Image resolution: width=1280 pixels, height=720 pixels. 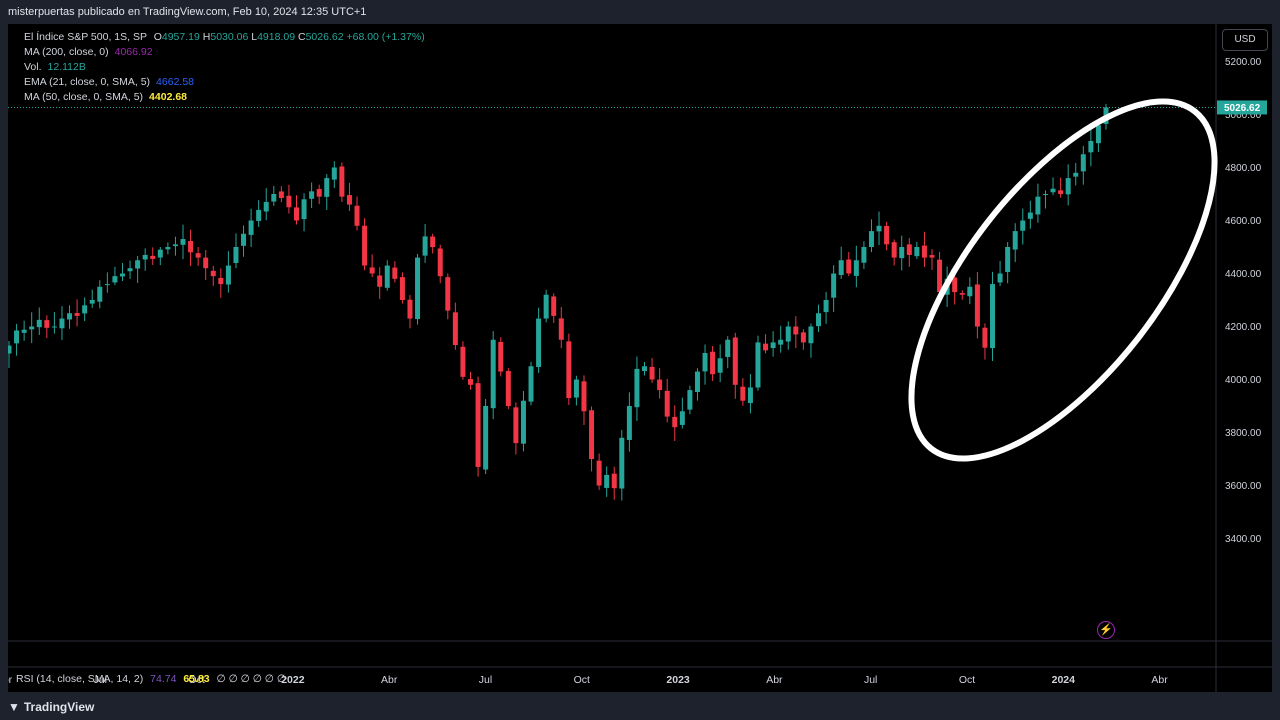 What do you see at coordinates (109, 82) in the screenshot?
I see `ema21-legend: EMA (21, close, 0, SMA, 5) 4662.58` at bounding box center [109, 82].